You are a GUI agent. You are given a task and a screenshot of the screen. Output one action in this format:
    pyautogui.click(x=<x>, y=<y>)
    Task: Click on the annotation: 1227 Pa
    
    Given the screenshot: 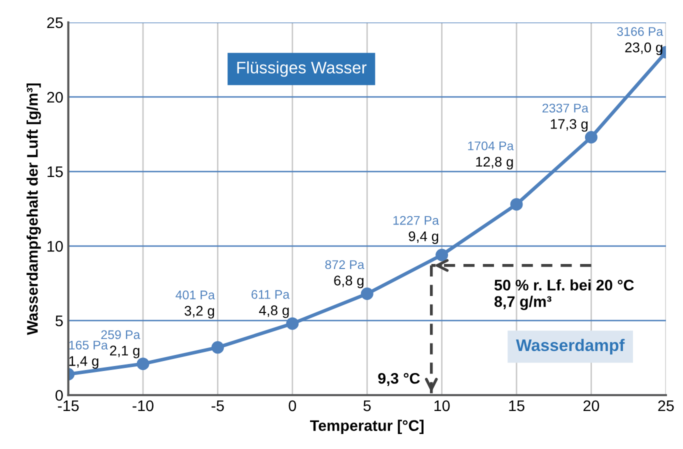 What is the action you would take?
    pyautogui.click(x=416, y=220)
    